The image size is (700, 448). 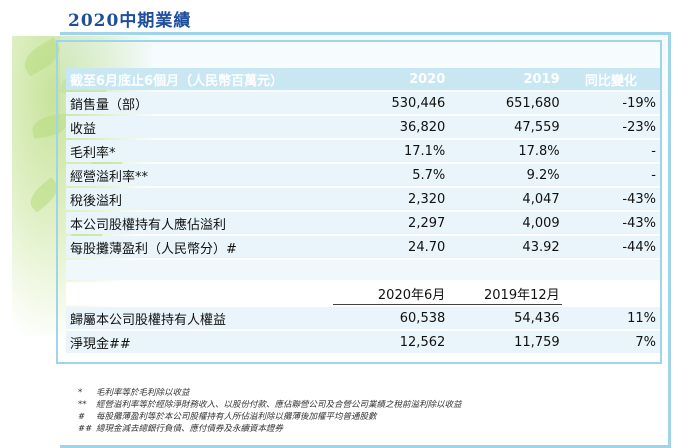 I want to click on table-row: 稅後溢利 2,320 4,047 -43%, so click(x=363, y=199).